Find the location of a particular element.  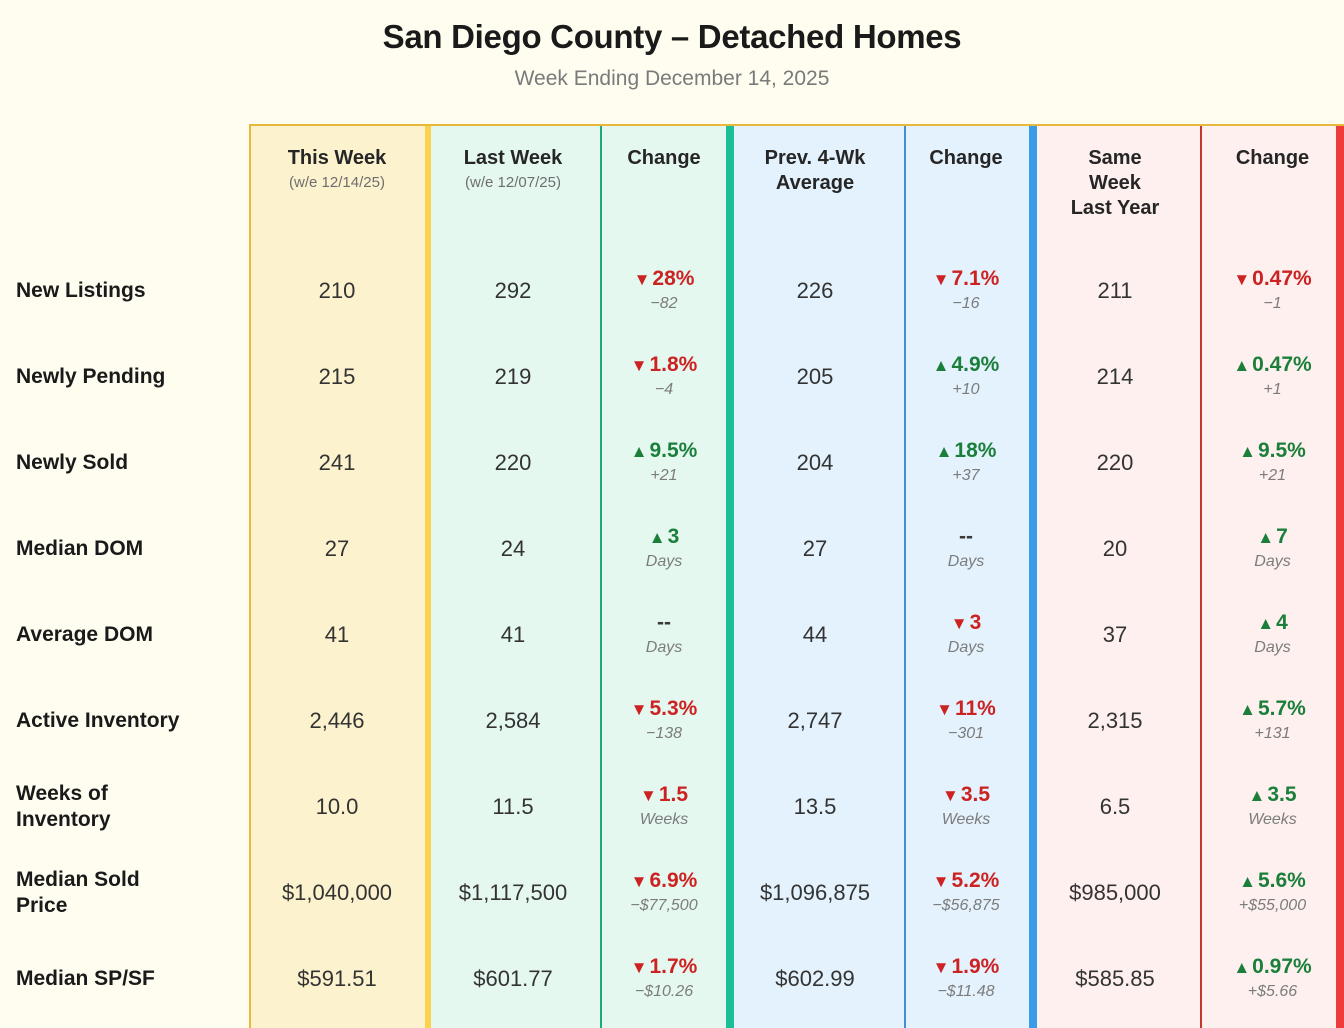

cell-last-year: 211 is located at coordinates (1115, 291).